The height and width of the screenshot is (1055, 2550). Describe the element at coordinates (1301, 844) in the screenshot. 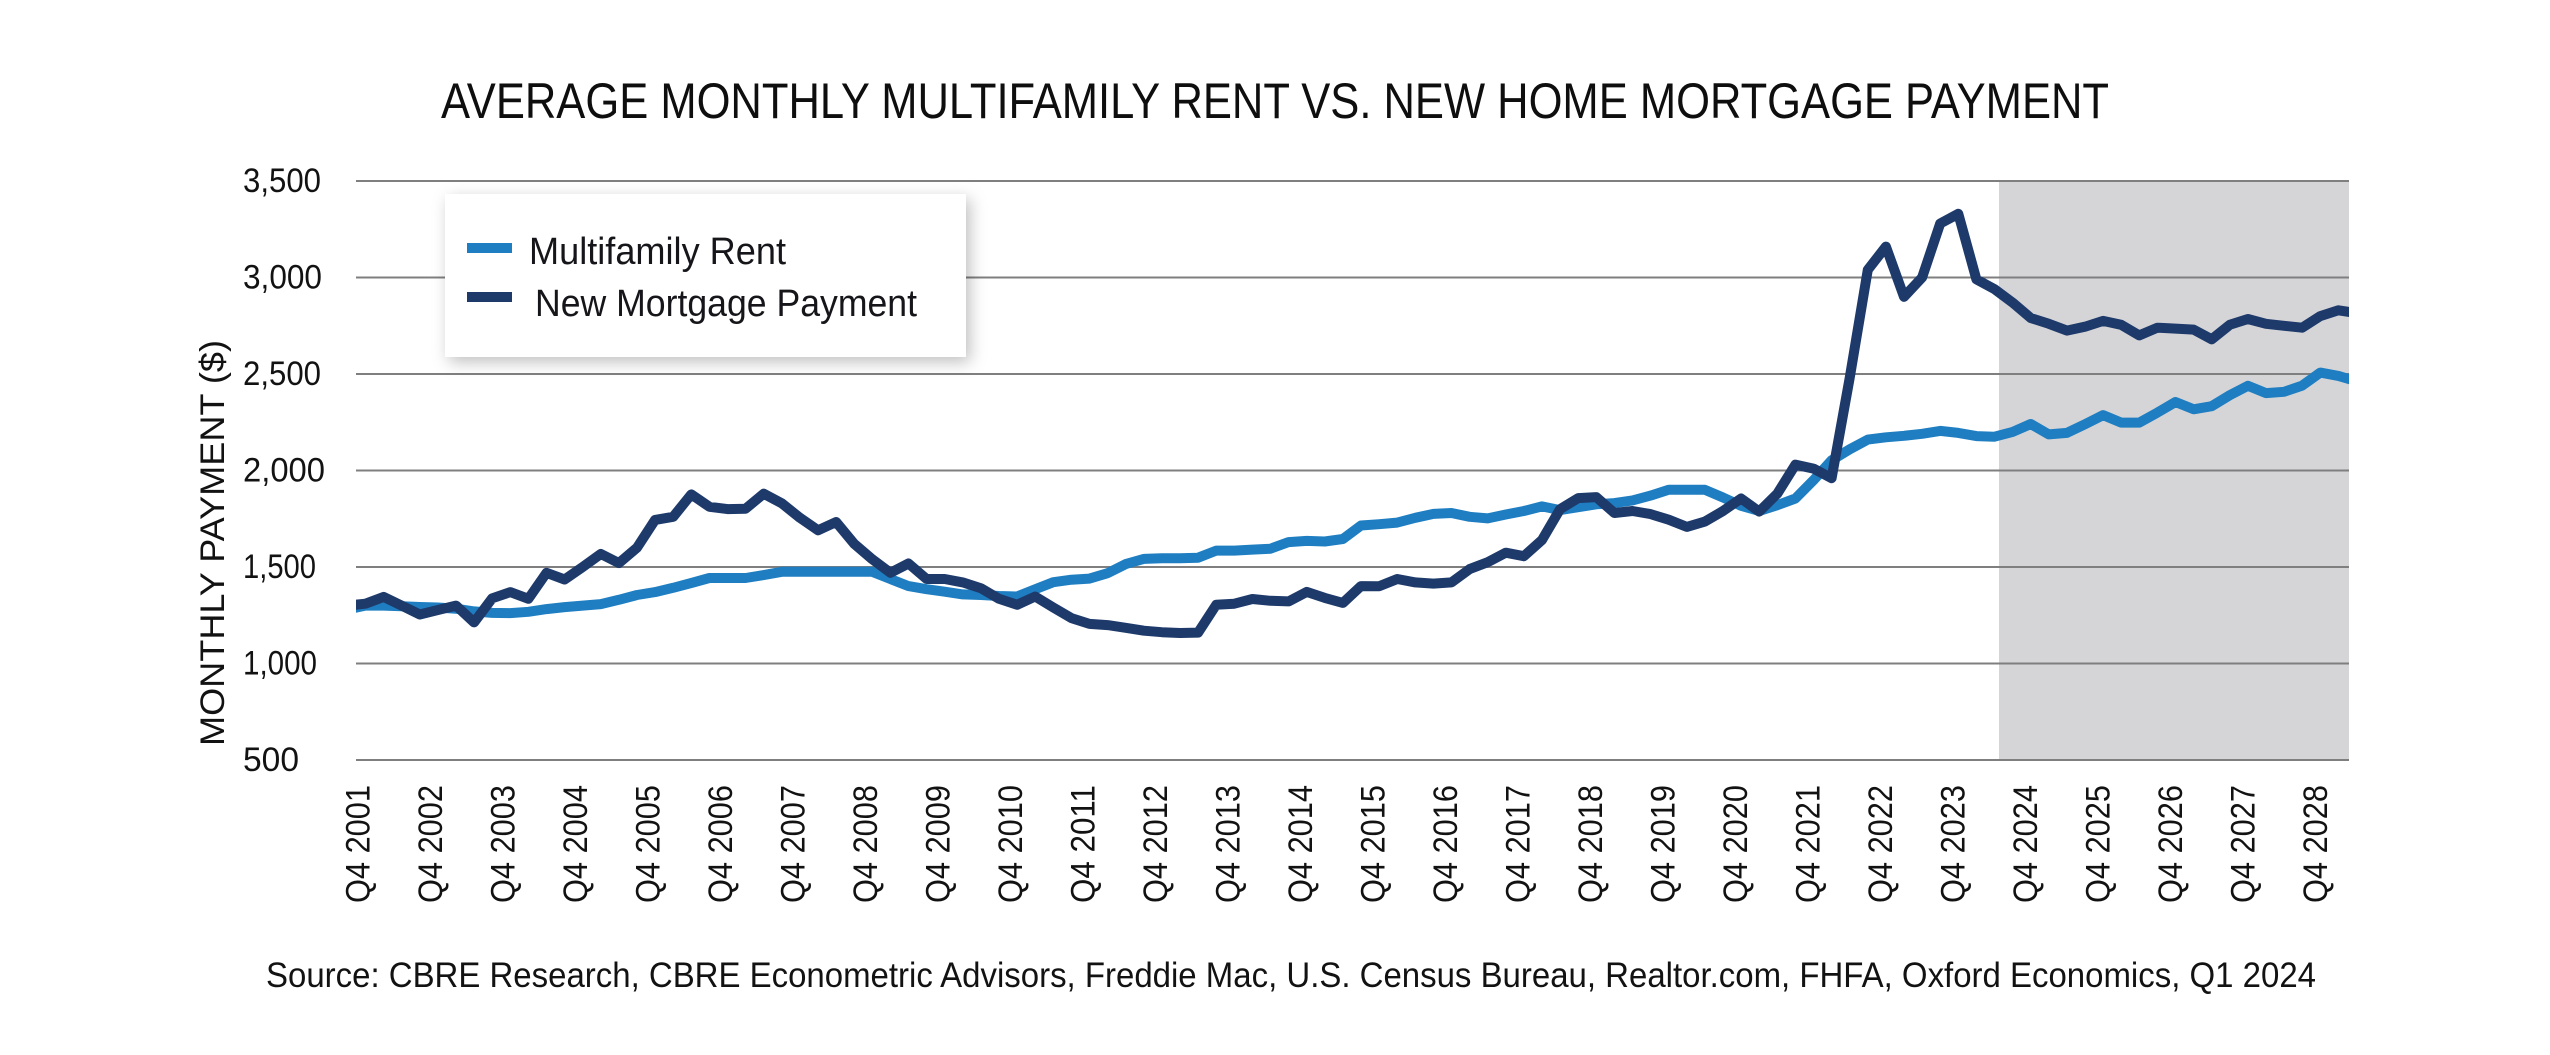

I see `svg-text: Q4 2014` at that location.